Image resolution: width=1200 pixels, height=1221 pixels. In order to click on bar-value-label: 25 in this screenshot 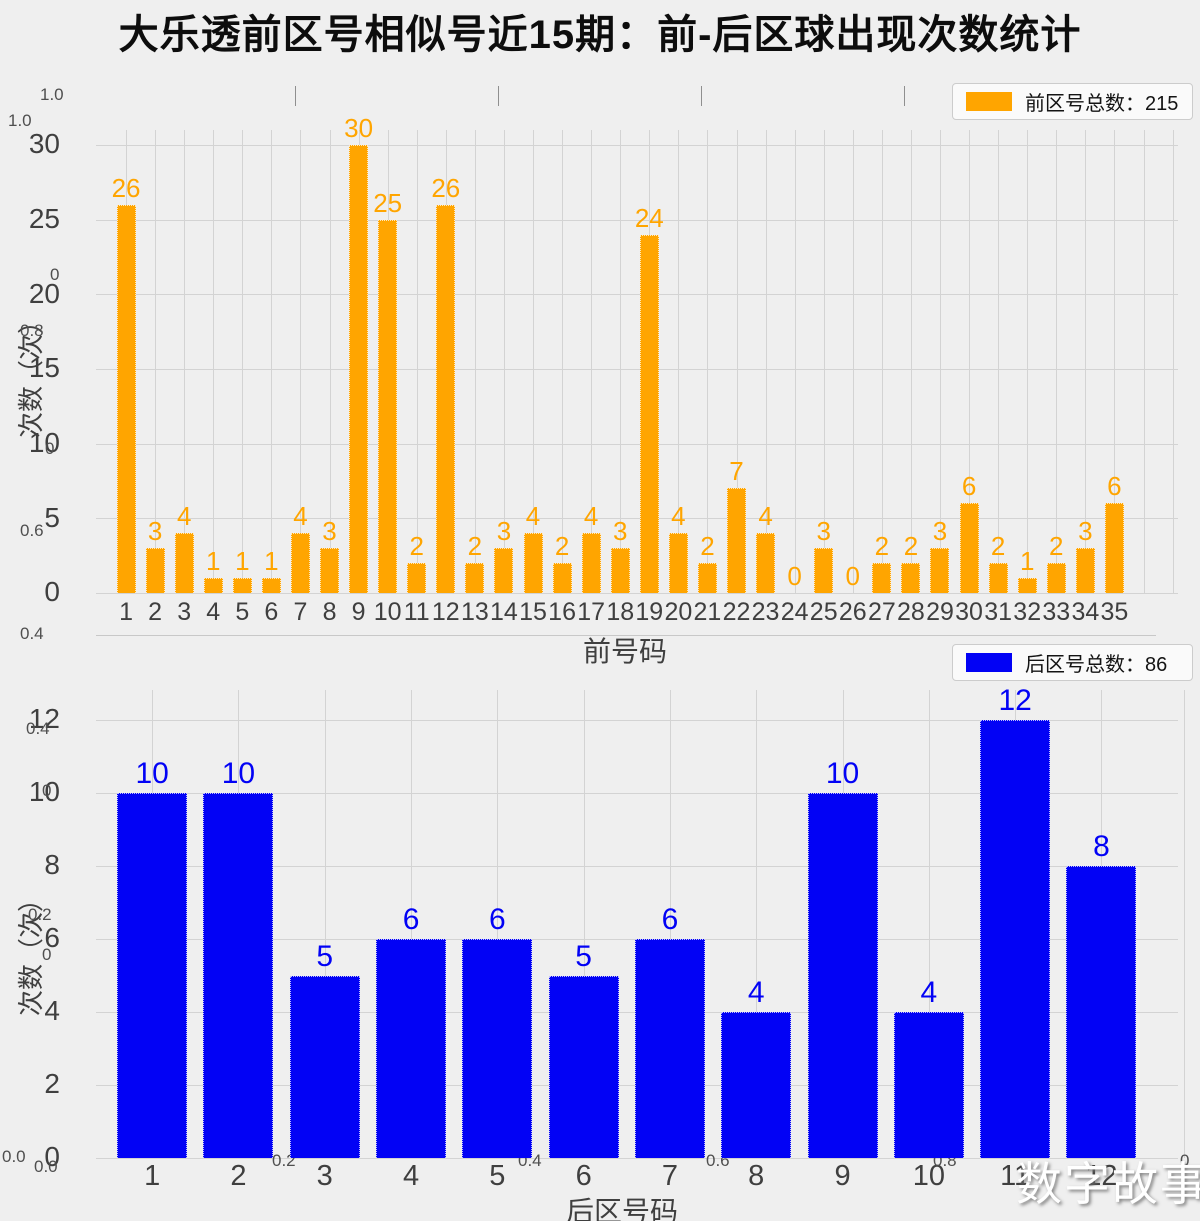, I will do `click(388, 202)`.